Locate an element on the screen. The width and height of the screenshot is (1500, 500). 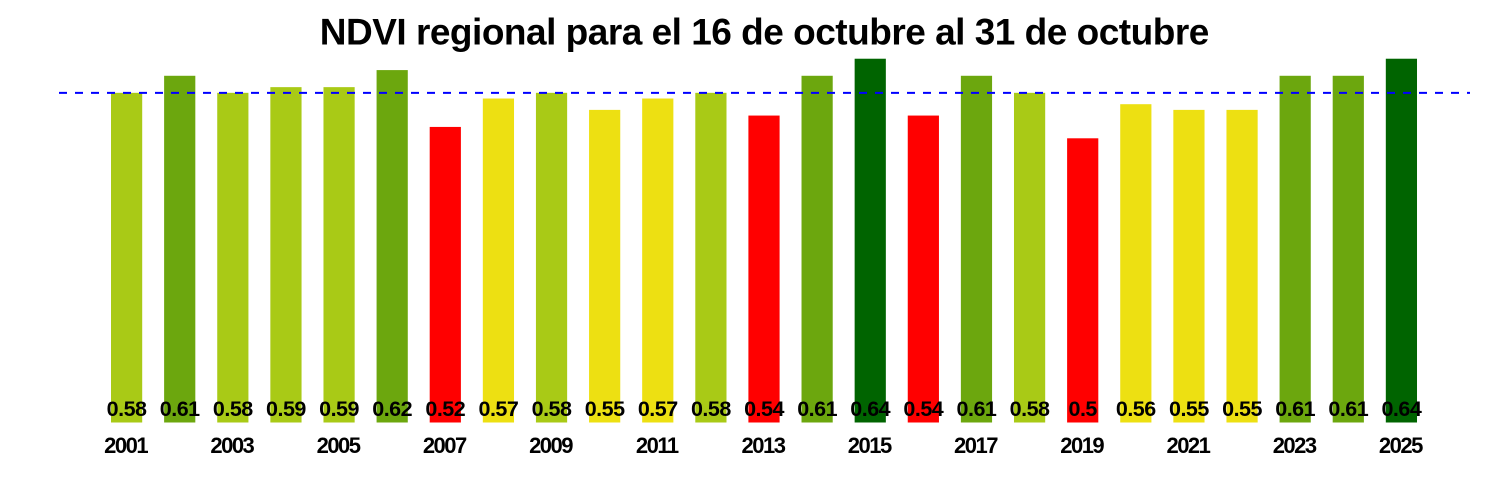
svg-text: 2003 is located at coordinates (232, 445).